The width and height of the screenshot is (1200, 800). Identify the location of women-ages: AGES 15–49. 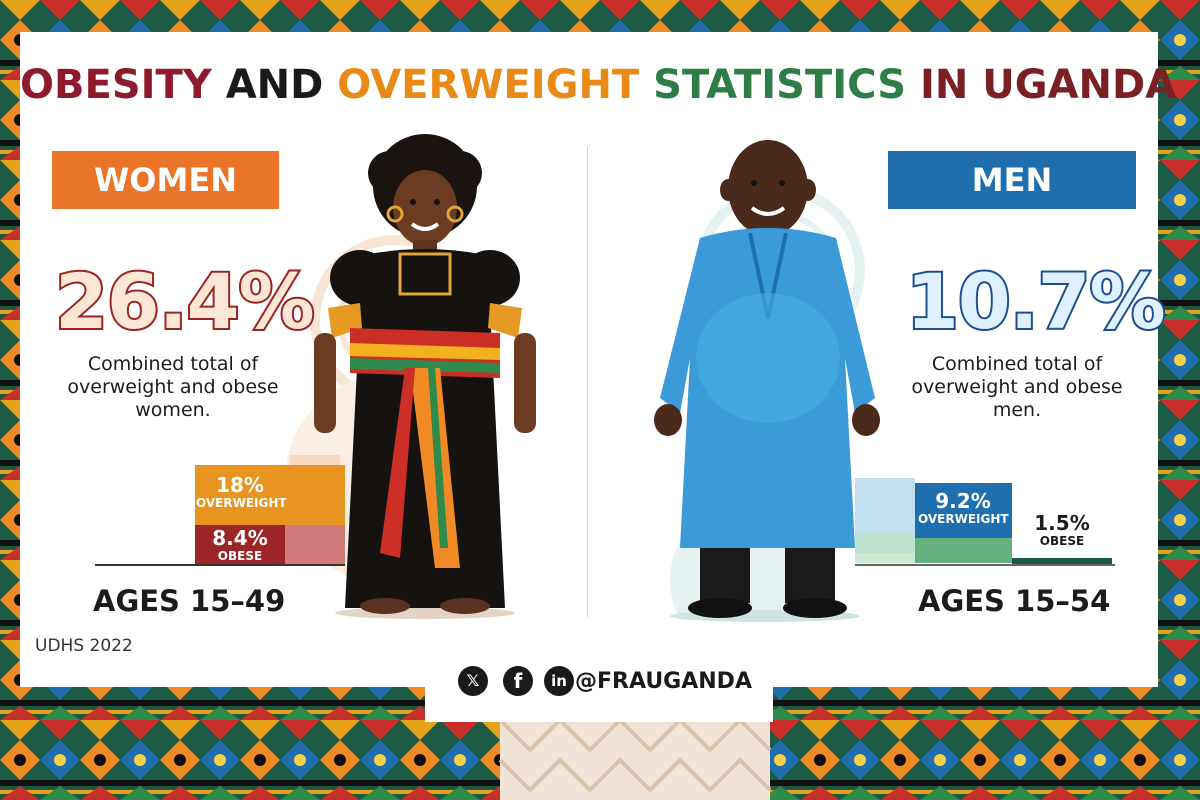
(189, 601).